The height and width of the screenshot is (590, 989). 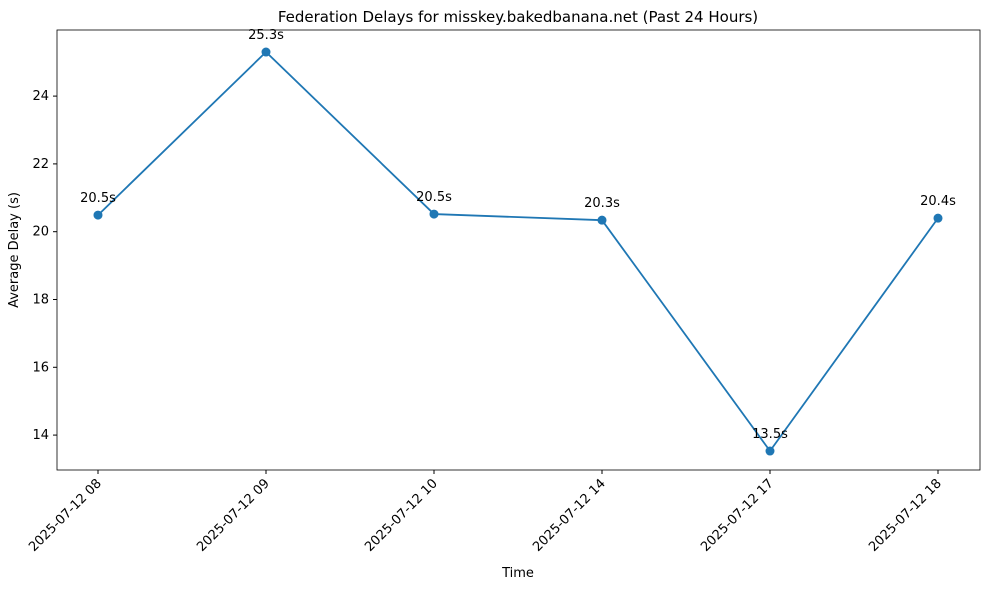 What do you see at coordinates (266, 35) in the screenshot?
I see `data-label: 25.3s` at bounding box center [266, 35].